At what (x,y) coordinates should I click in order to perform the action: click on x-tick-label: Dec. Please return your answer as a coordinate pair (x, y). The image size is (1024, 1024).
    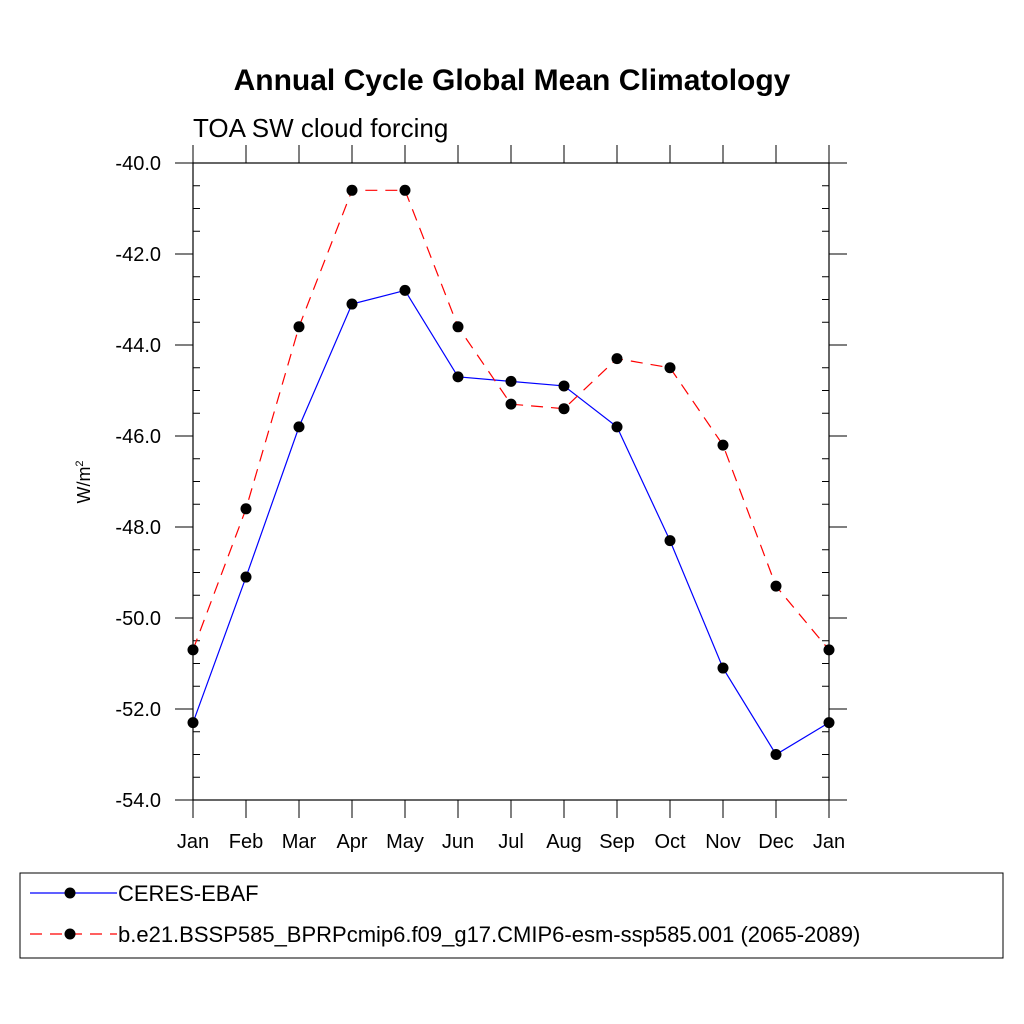
    Looking at the image, I should click on (776, 842).